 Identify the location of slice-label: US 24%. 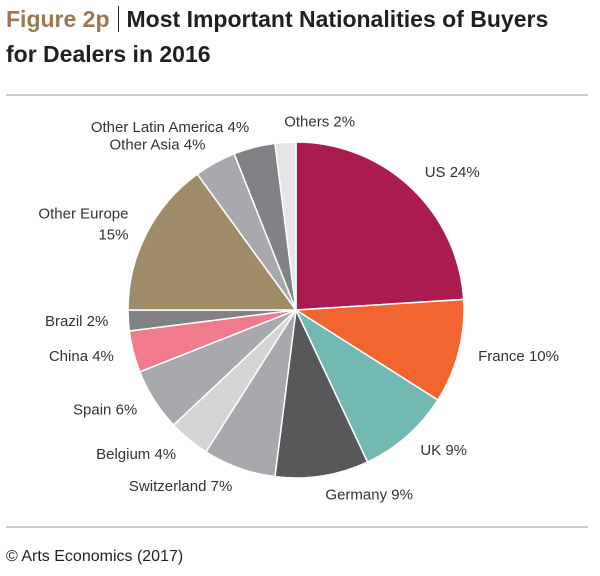
(452, 172).